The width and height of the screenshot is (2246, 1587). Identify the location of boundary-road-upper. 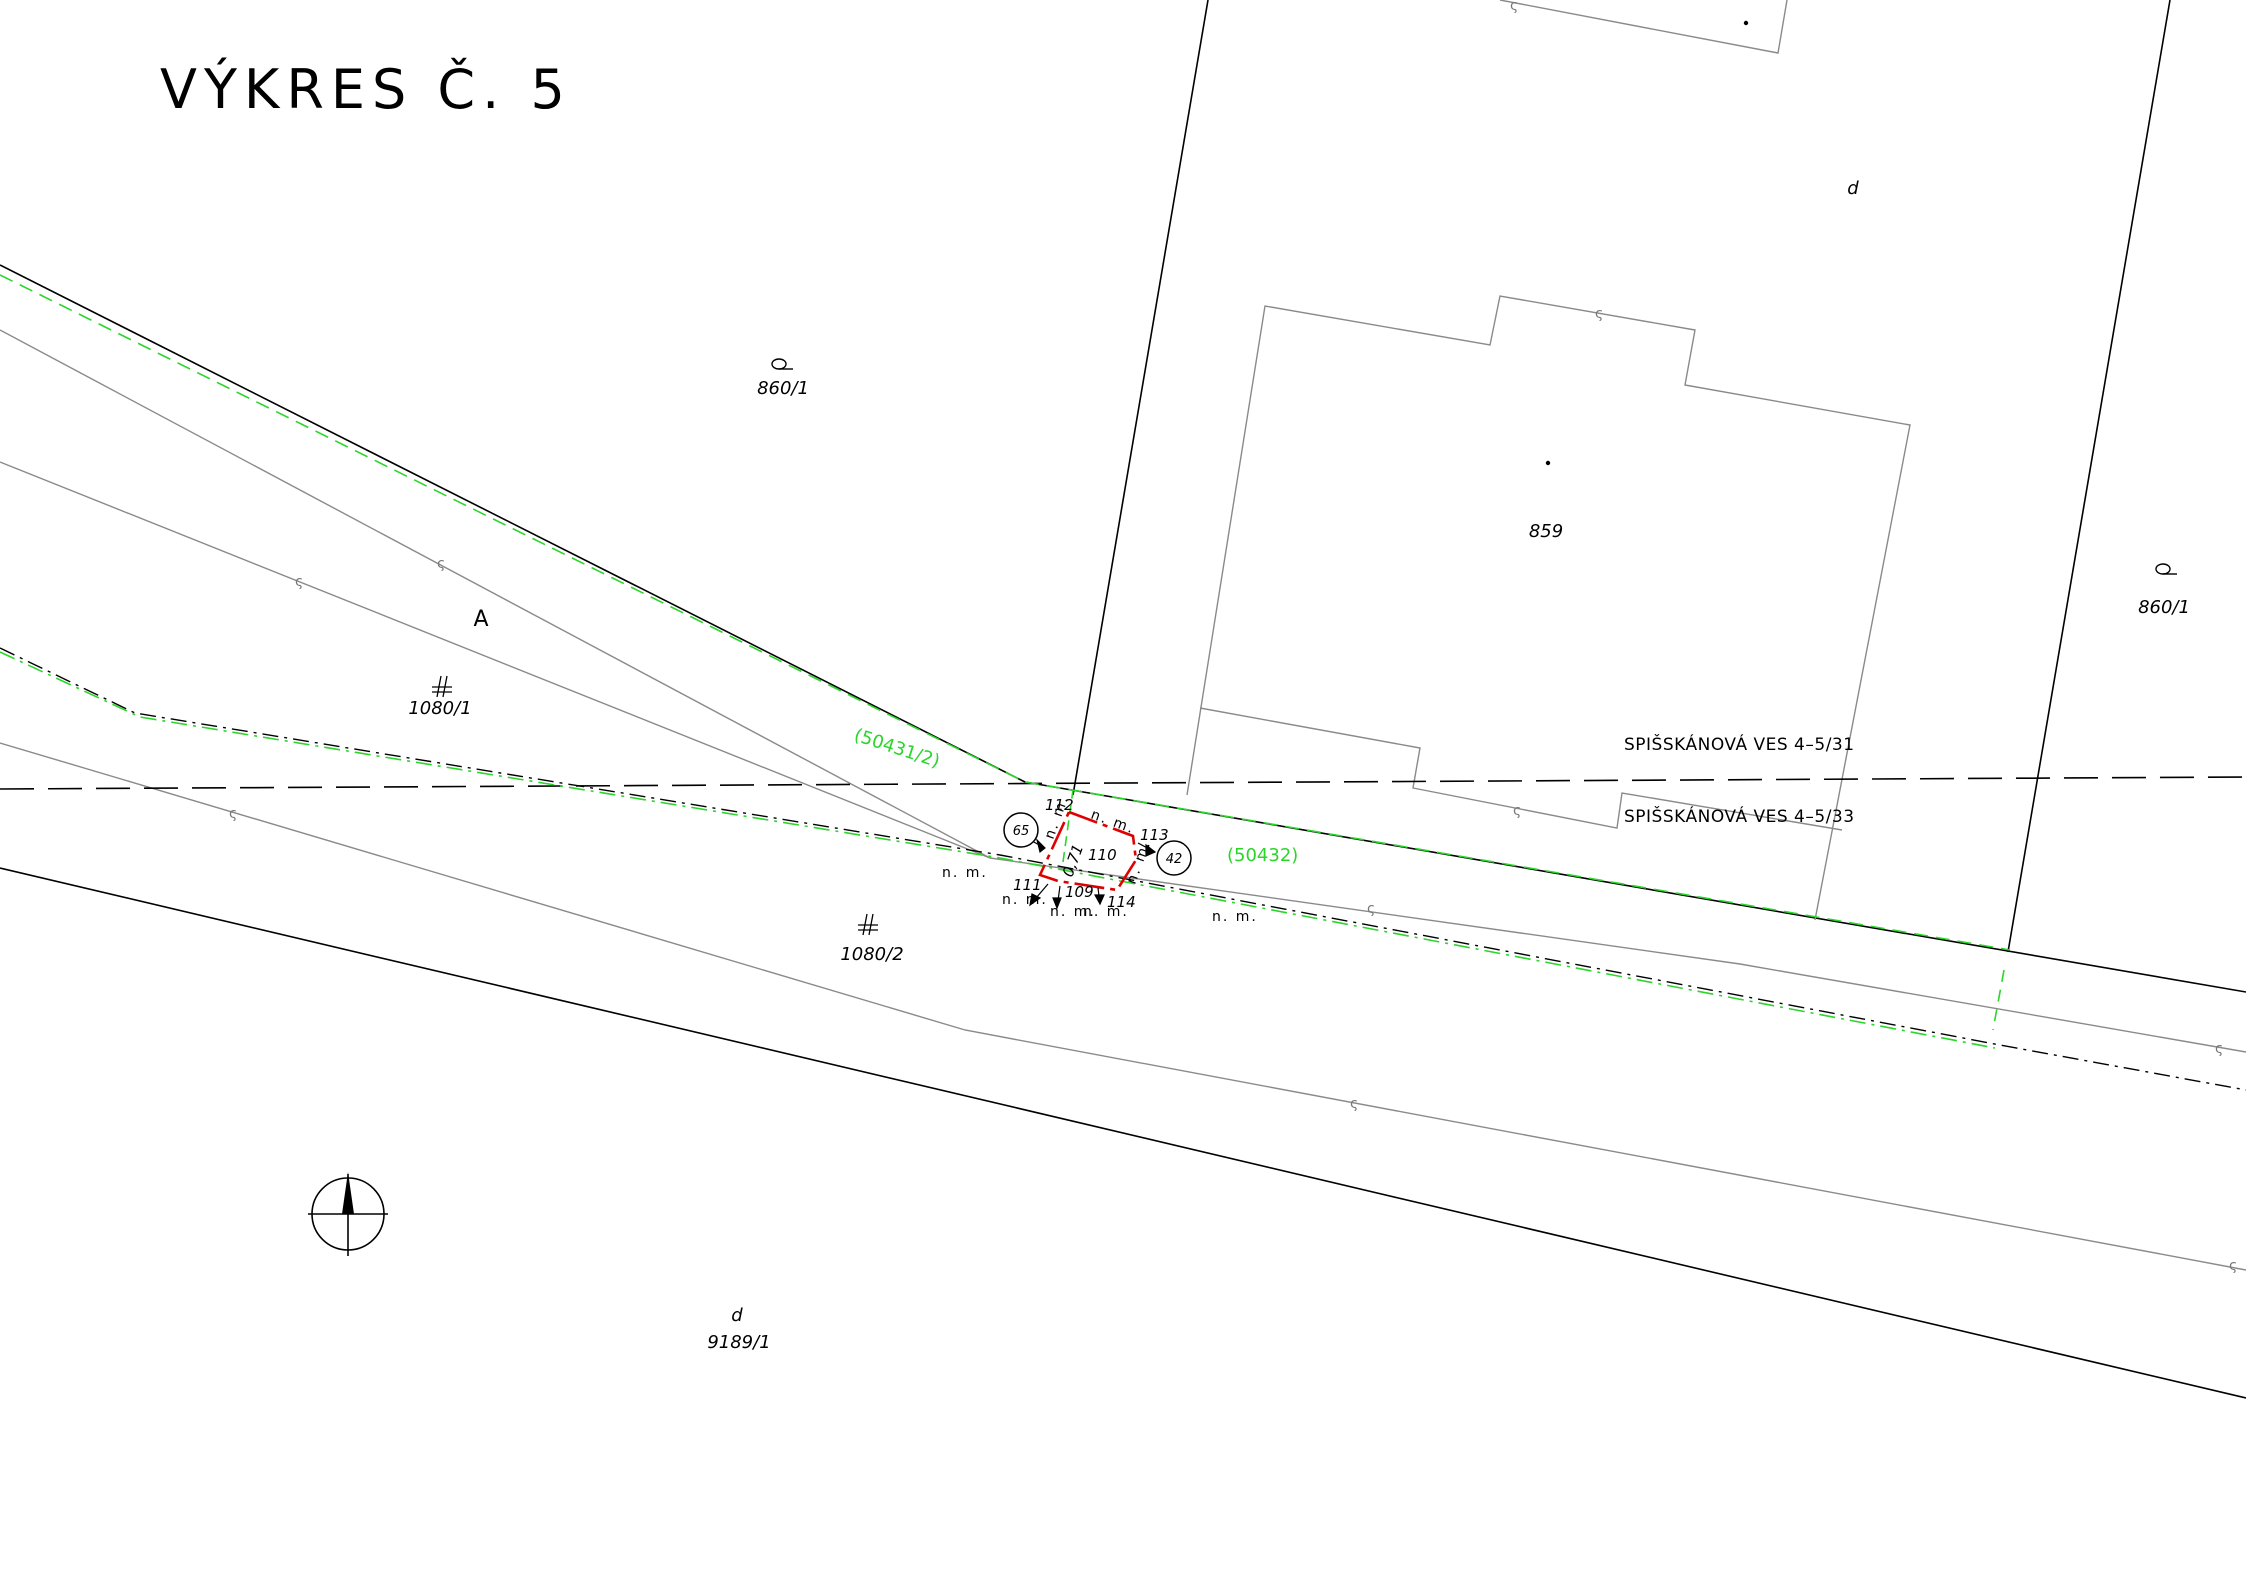
(513, 523).